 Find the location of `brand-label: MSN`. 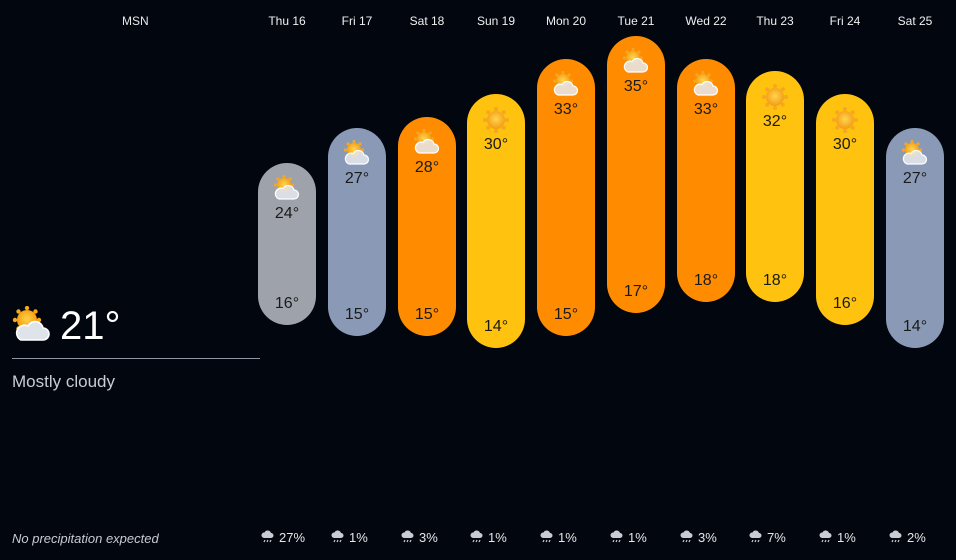

brand-label: MSN is located at coordinates (135, 21).